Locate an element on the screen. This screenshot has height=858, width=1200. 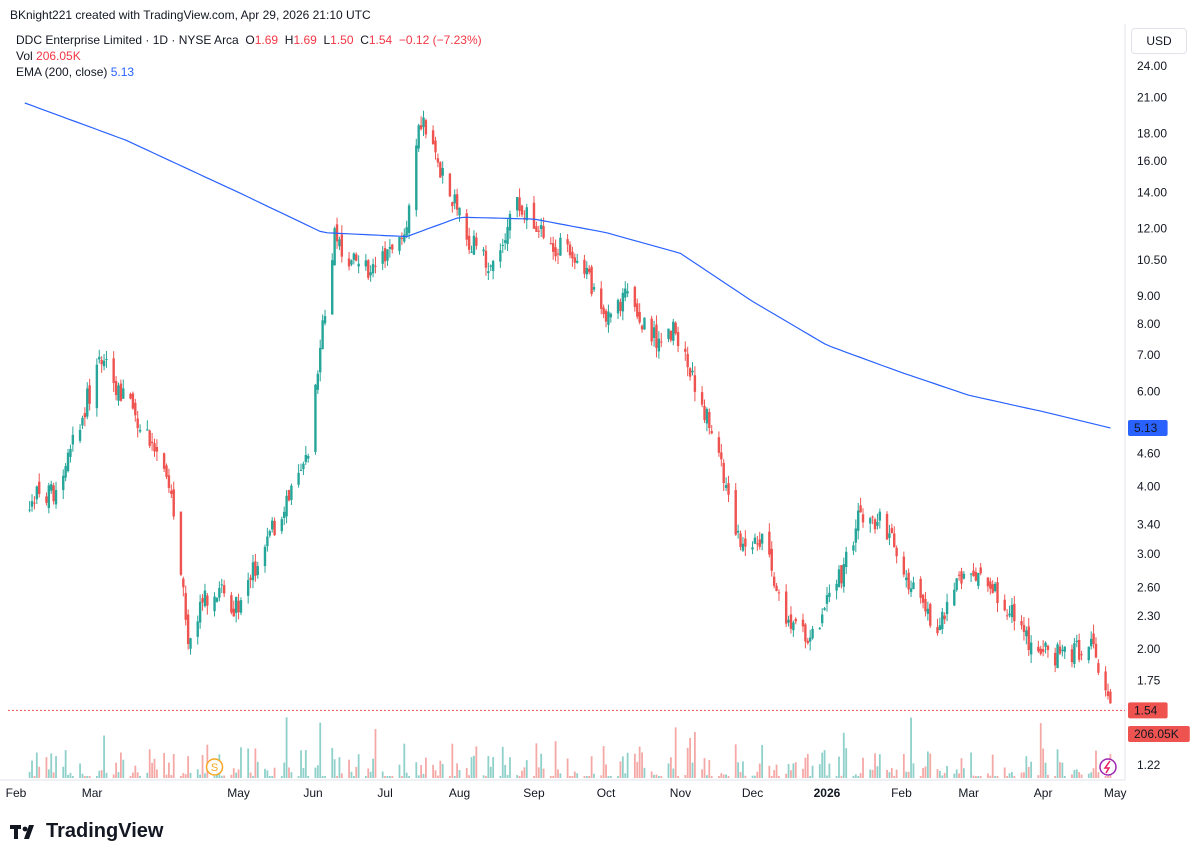
y-tick-label: 6.00 is located at coordinates (1149, 391).